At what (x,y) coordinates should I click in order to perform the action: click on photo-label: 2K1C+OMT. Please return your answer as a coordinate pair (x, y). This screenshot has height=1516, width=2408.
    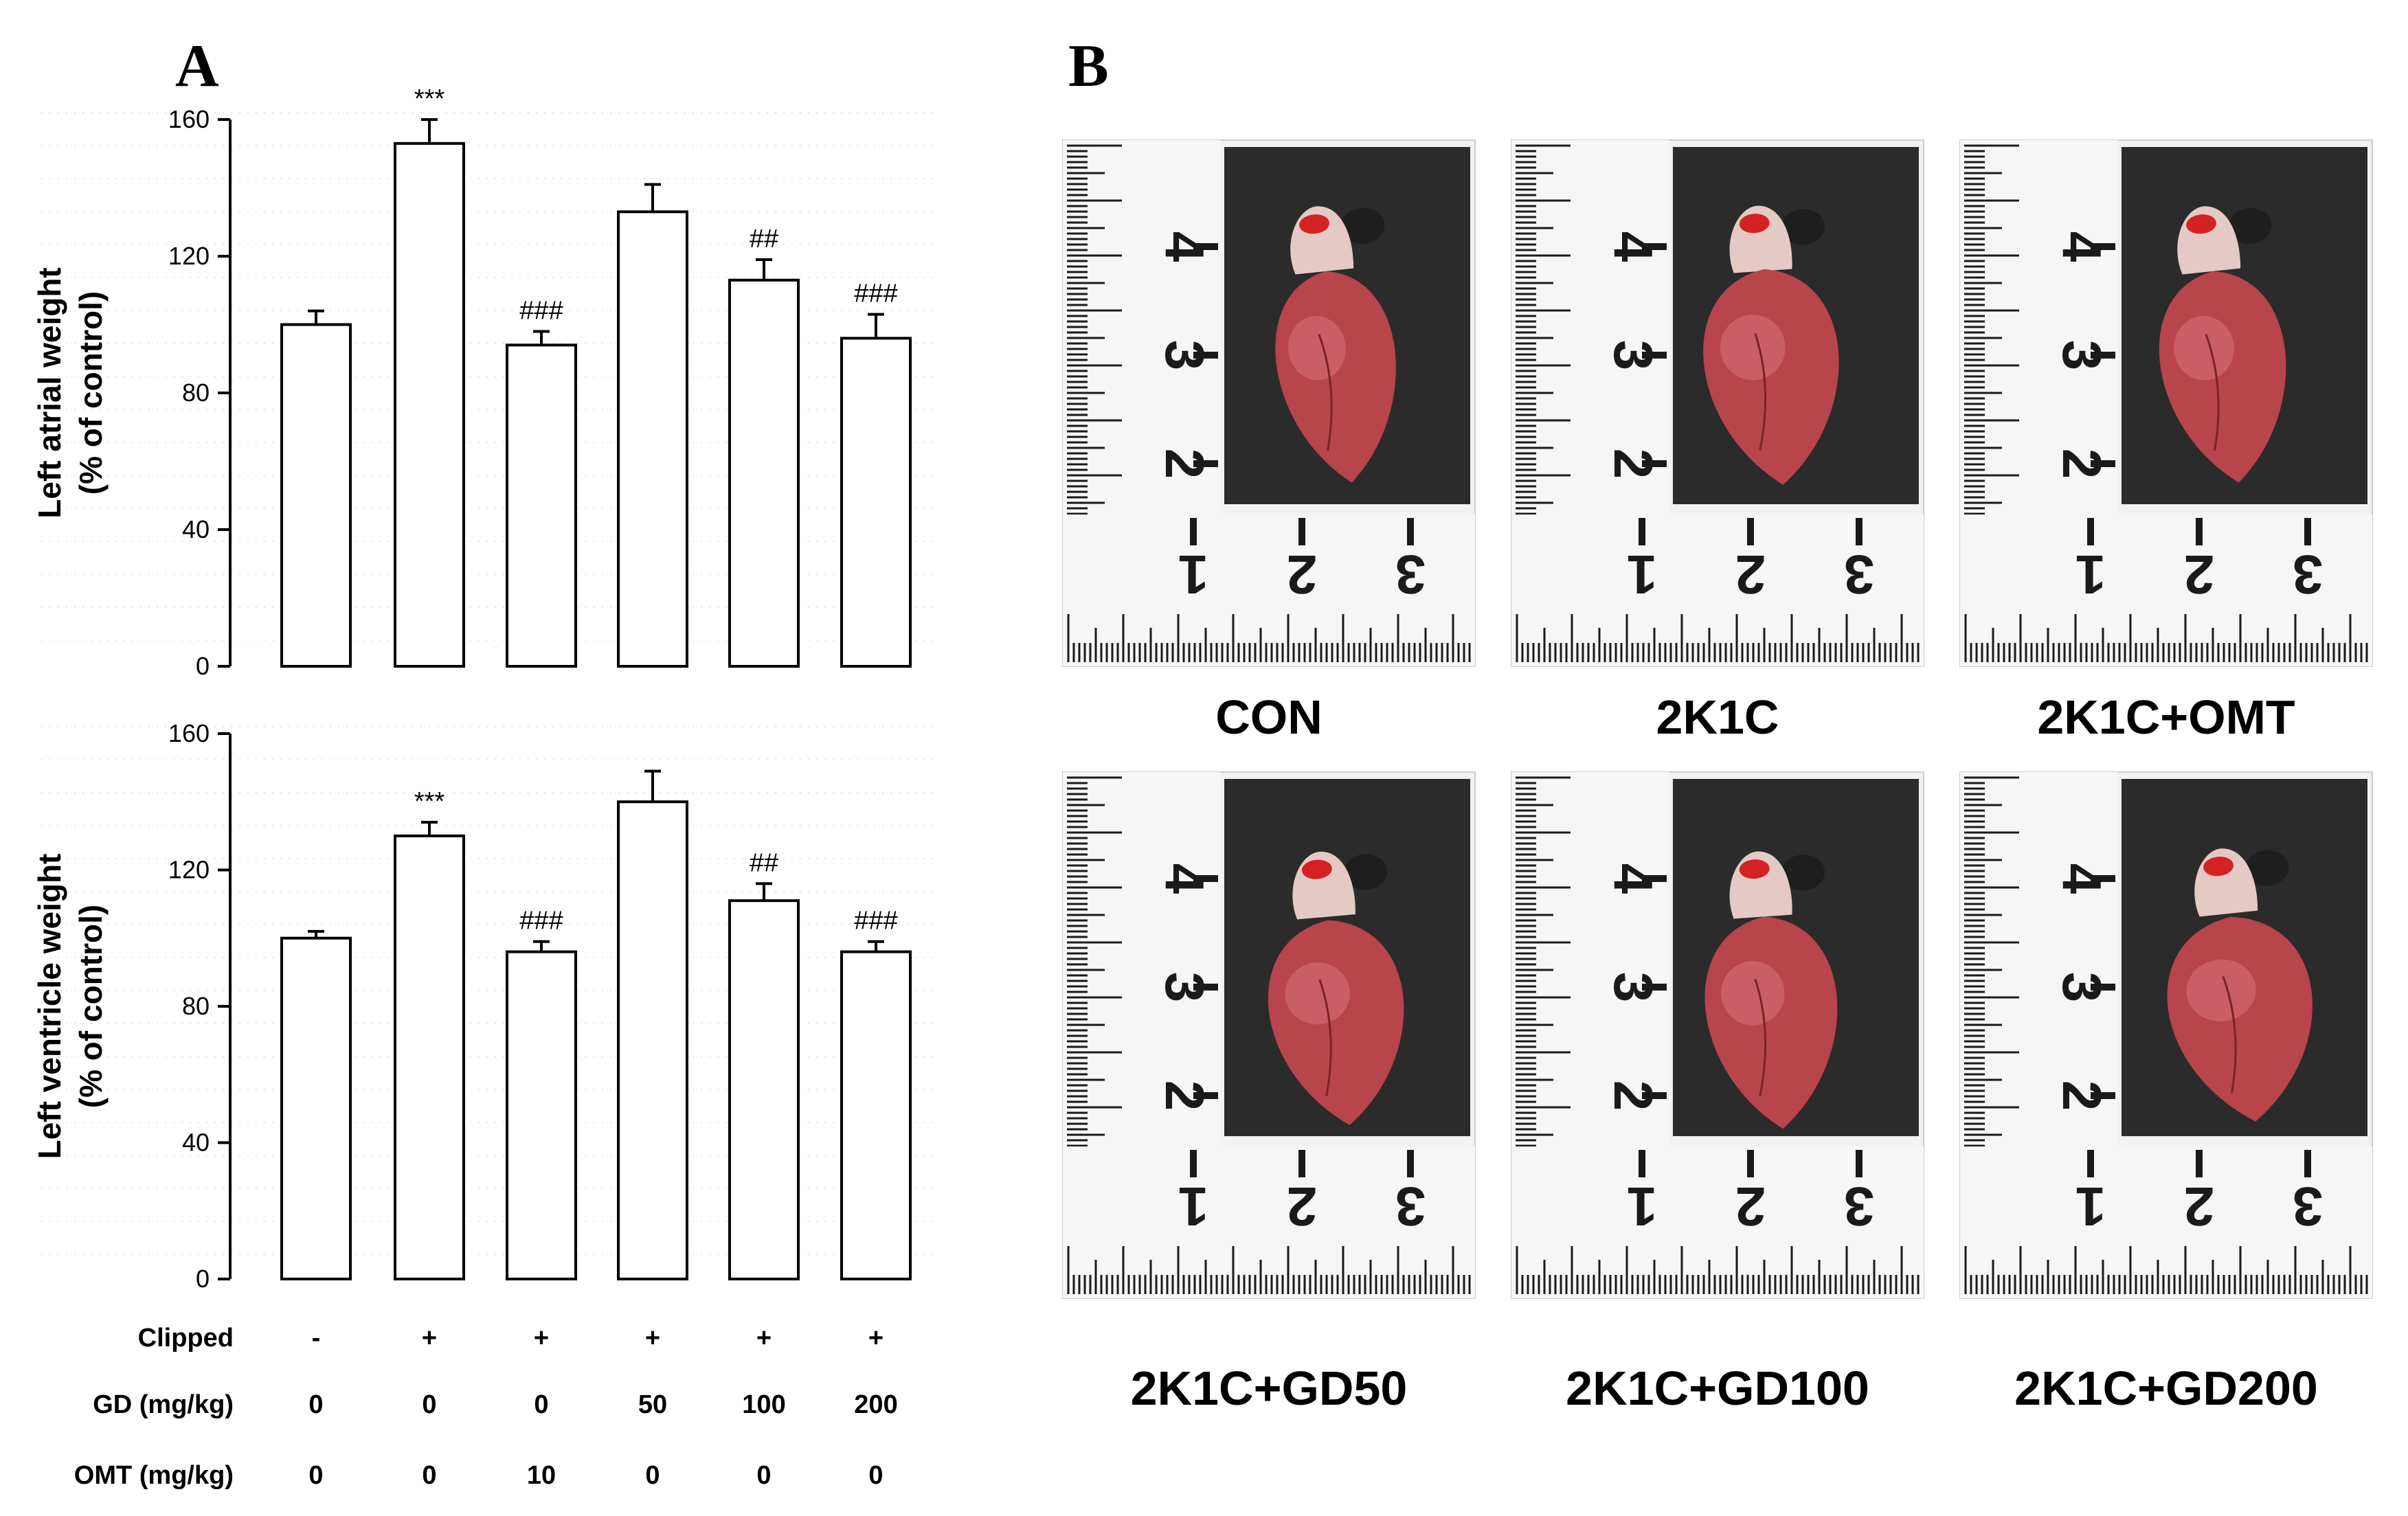
    Looking at the image, I should click on (2166, 717).